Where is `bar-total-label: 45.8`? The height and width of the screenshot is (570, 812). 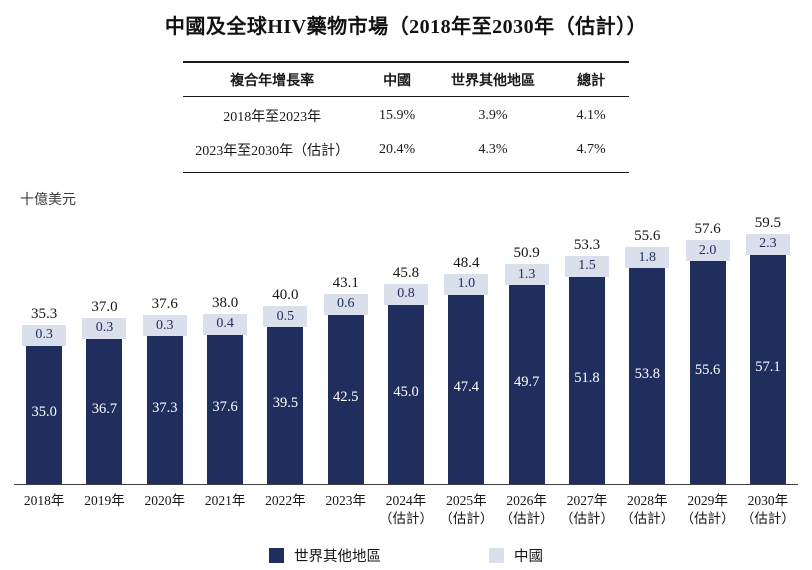
bar-total-label: 45.8 is located at coordinates (406, 272).